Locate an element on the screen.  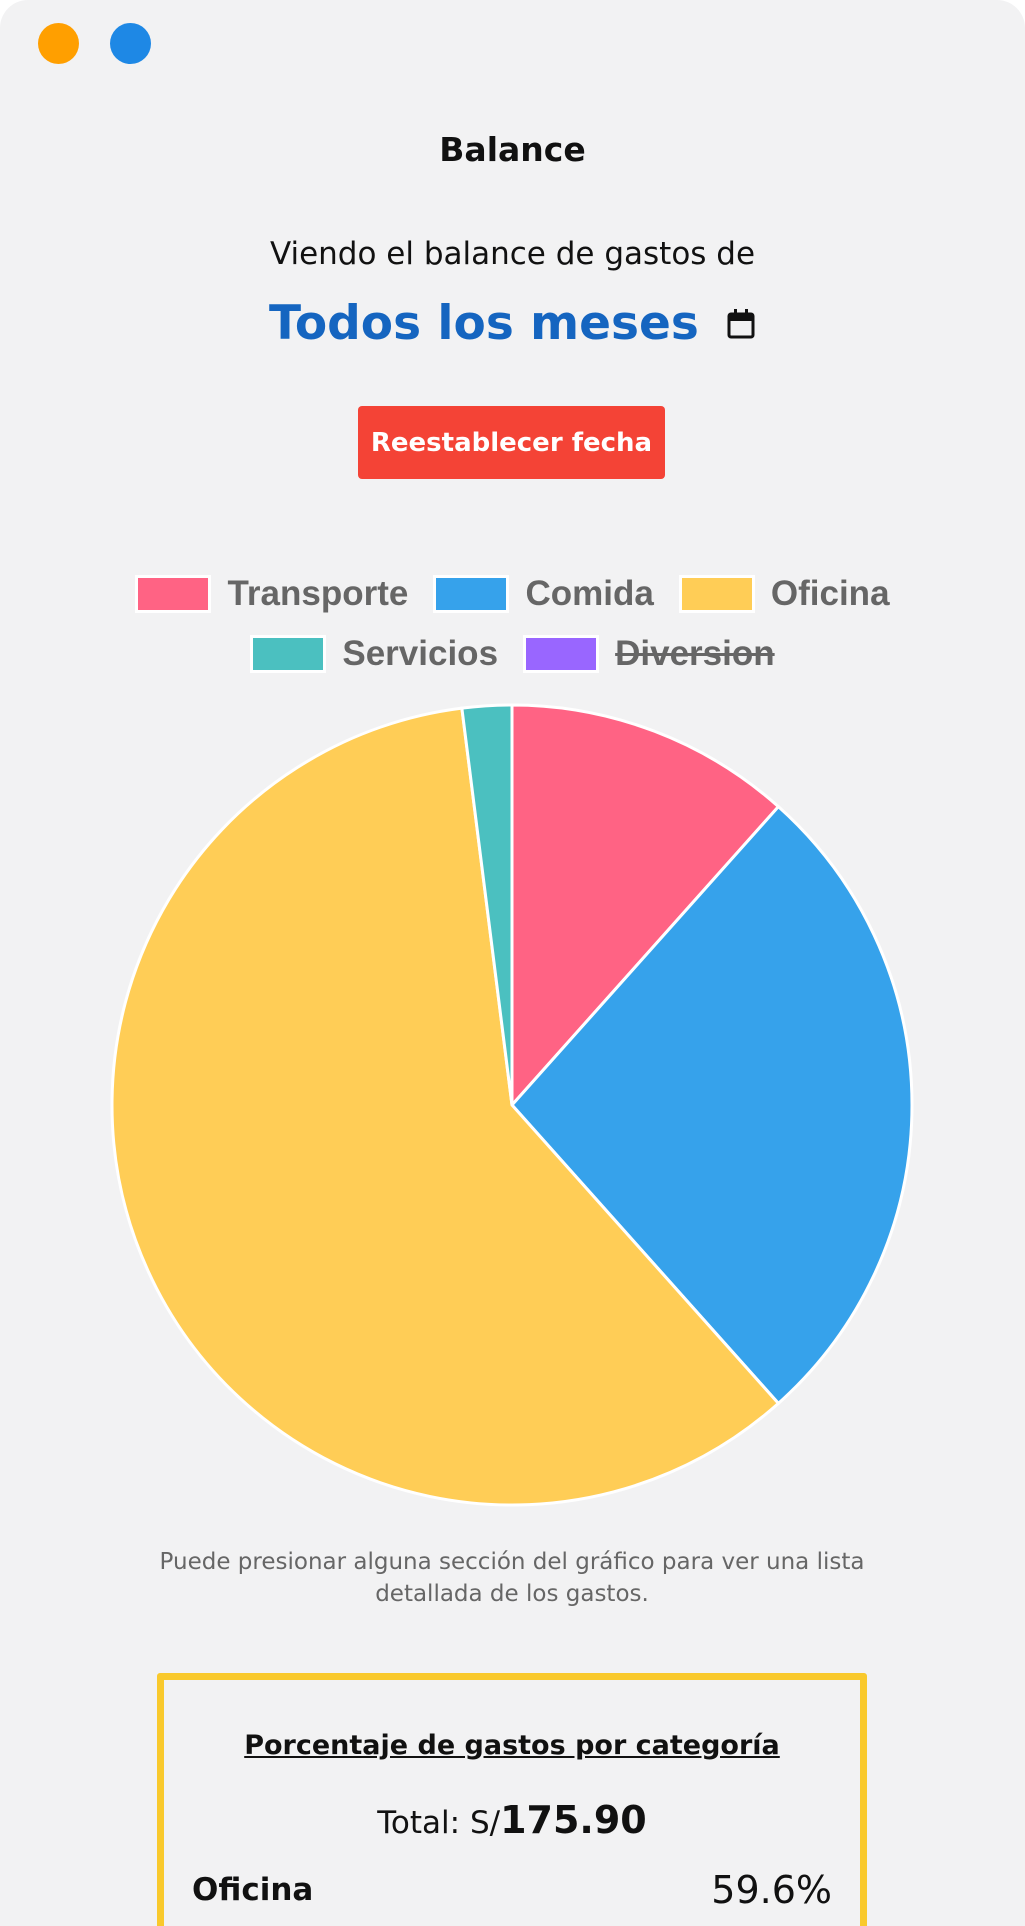
total-amount: Total: S/175.90 is located at coordinates (512, 1820).